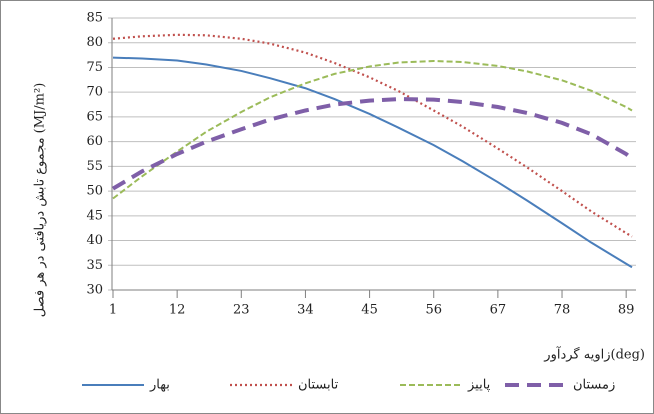 This screenshot has height=414, width=654. Describe the element at coordinates (94, 240) in the screenshot. I see `y-tick-label: 40` at that location.